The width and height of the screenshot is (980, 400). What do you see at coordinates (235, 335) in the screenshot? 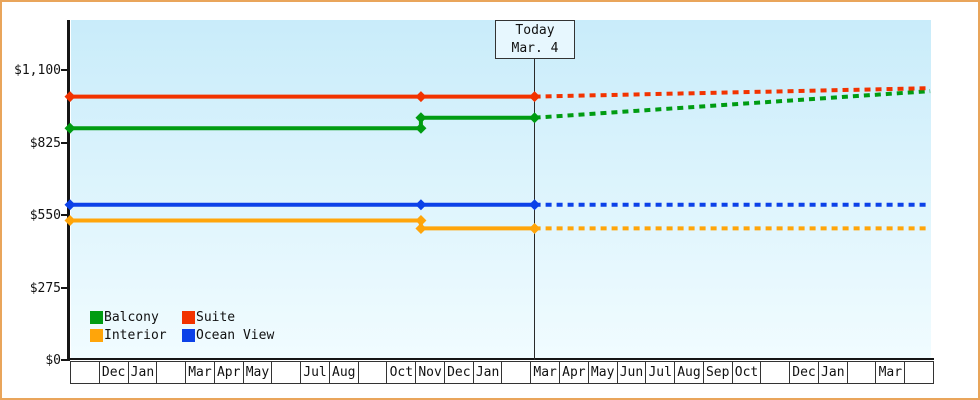
I see `legend-label: Ocean View` at bounding box center [235, 335].